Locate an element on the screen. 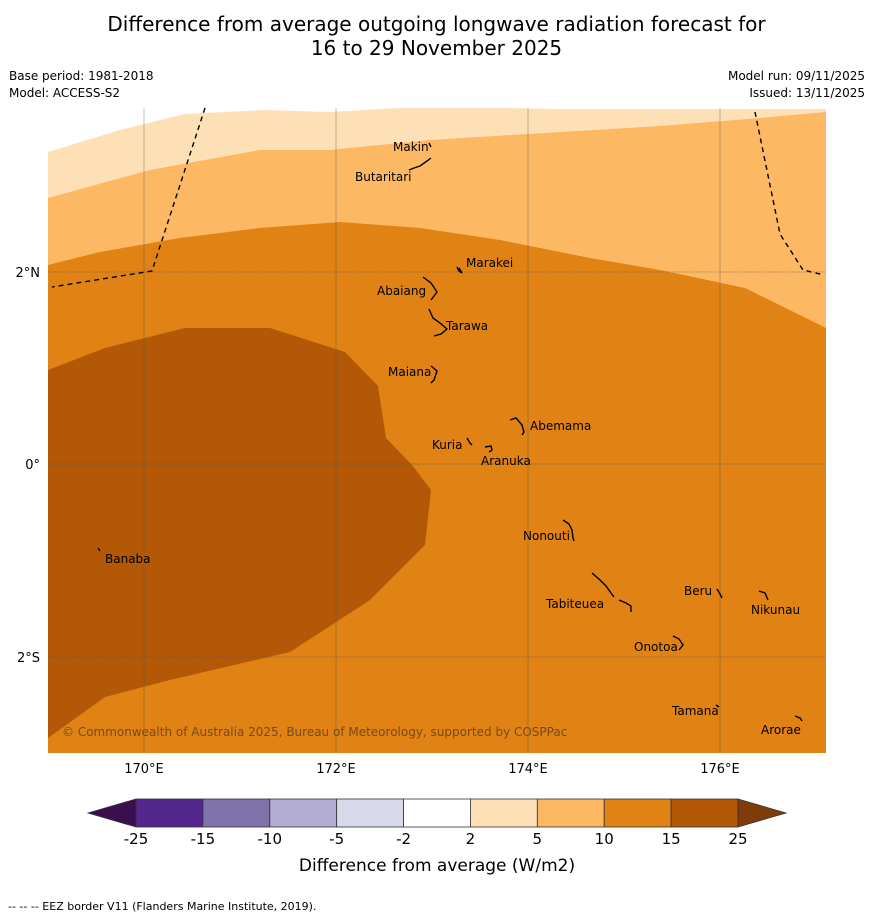 The width and height of the screenshot is (873, 919). place-makin: Makin is located at coordinates (411, 147).